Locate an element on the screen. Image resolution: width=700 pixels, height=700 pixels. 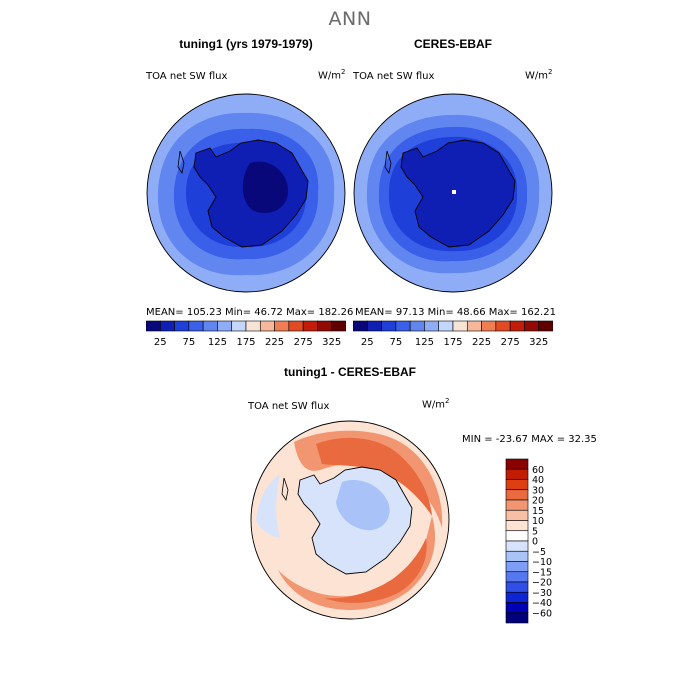
colorbar-tick-label: −15 is located at coordinates (542, 572).